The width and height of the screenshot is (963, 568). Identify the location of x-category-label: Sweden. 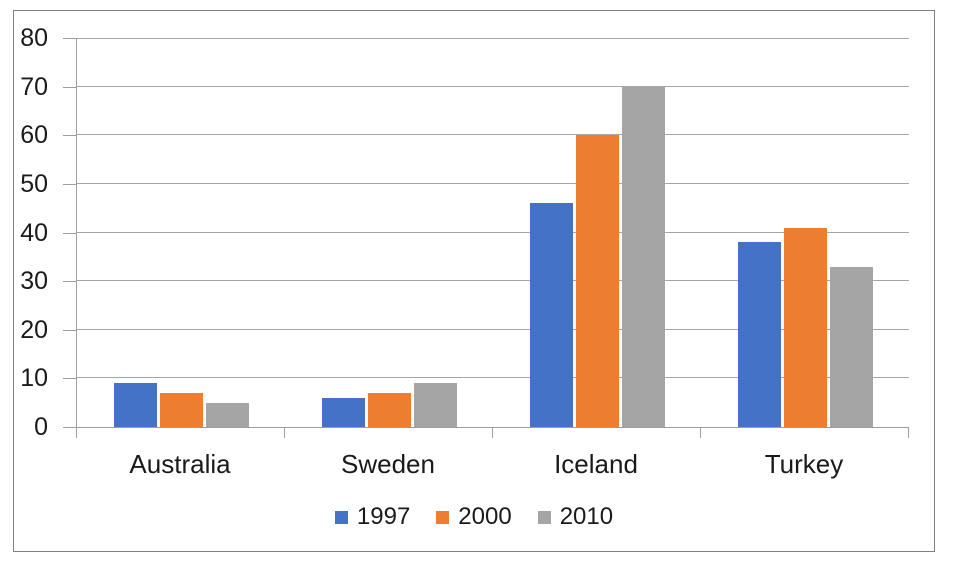
(388, 464).